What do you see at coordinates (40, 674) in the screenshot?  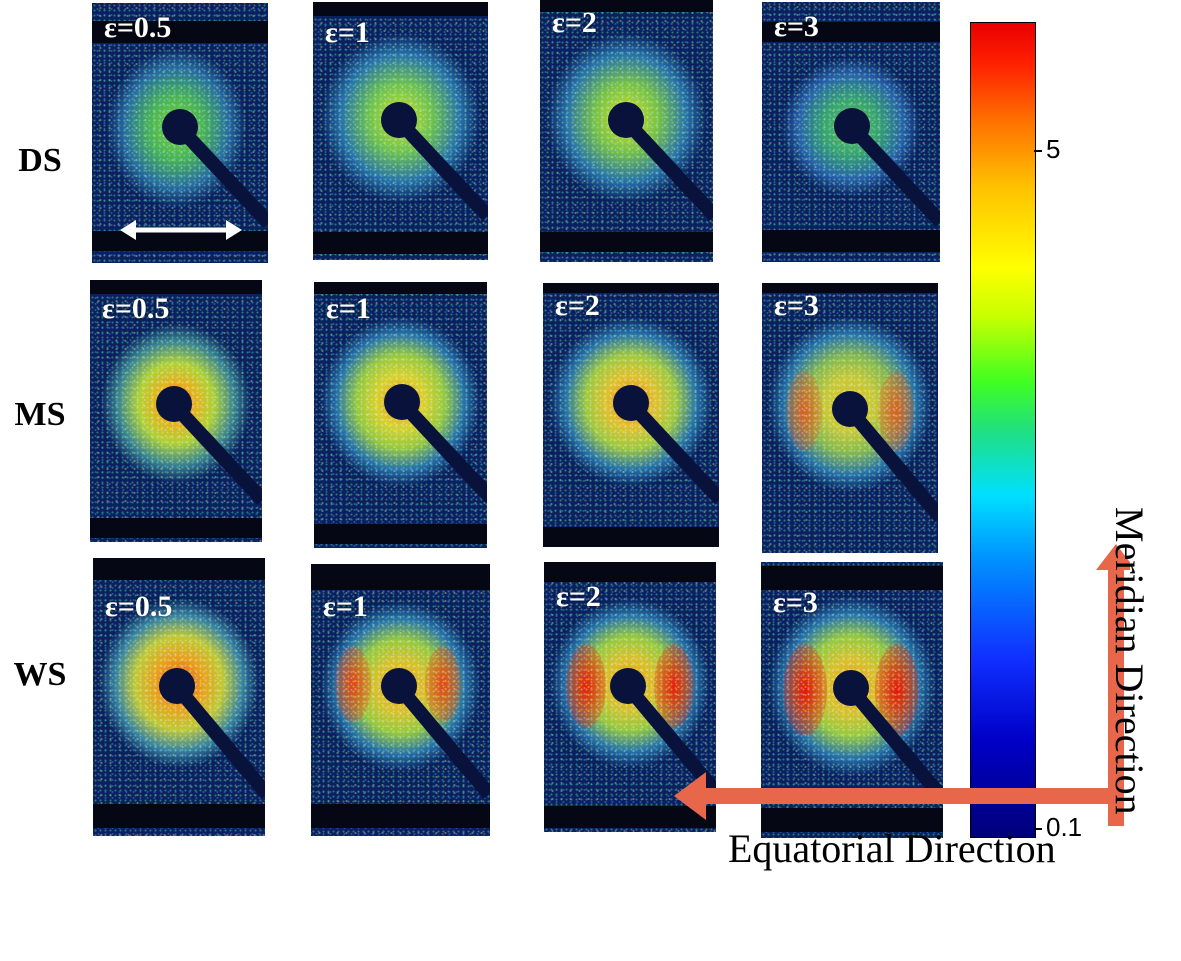 I see `row-label-ws: WS` at bounding box center [40, 674].